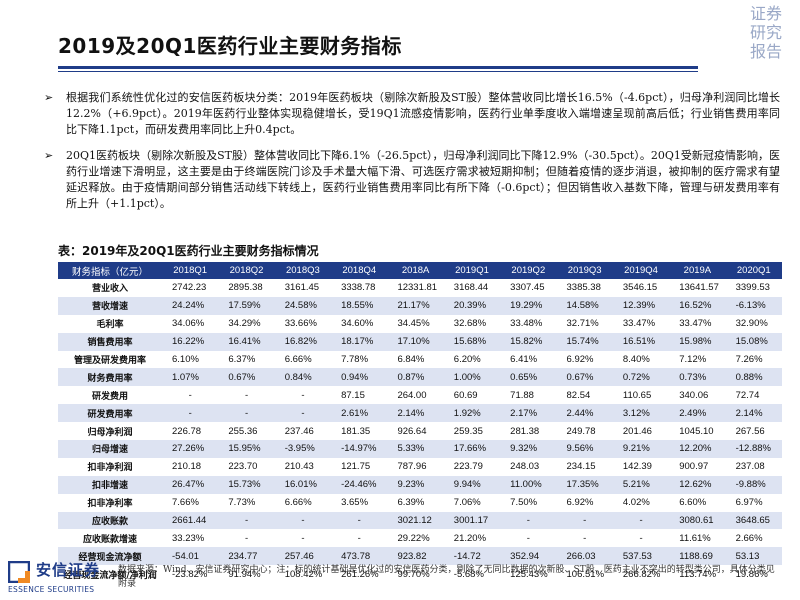 Image resolution: width=800 pixels, height=600 pixels. What do you see at coordinates (472, 323) in the screenshot?
I see `table-cell: 32.68%` at bounding box center [472, 323].